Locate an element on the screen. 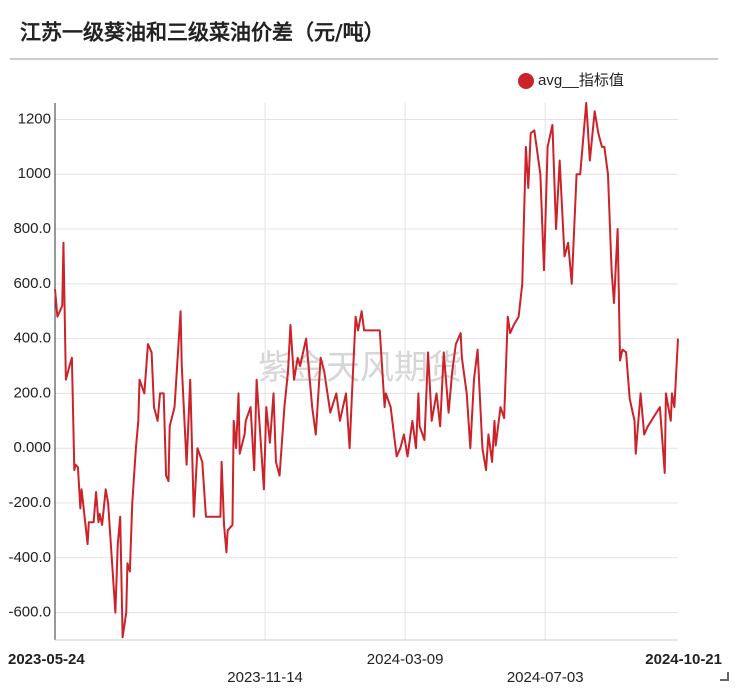 The width and height of the screenshot is (736, 689). y-tick-label: 1000 is located at coordinates (34, 173).